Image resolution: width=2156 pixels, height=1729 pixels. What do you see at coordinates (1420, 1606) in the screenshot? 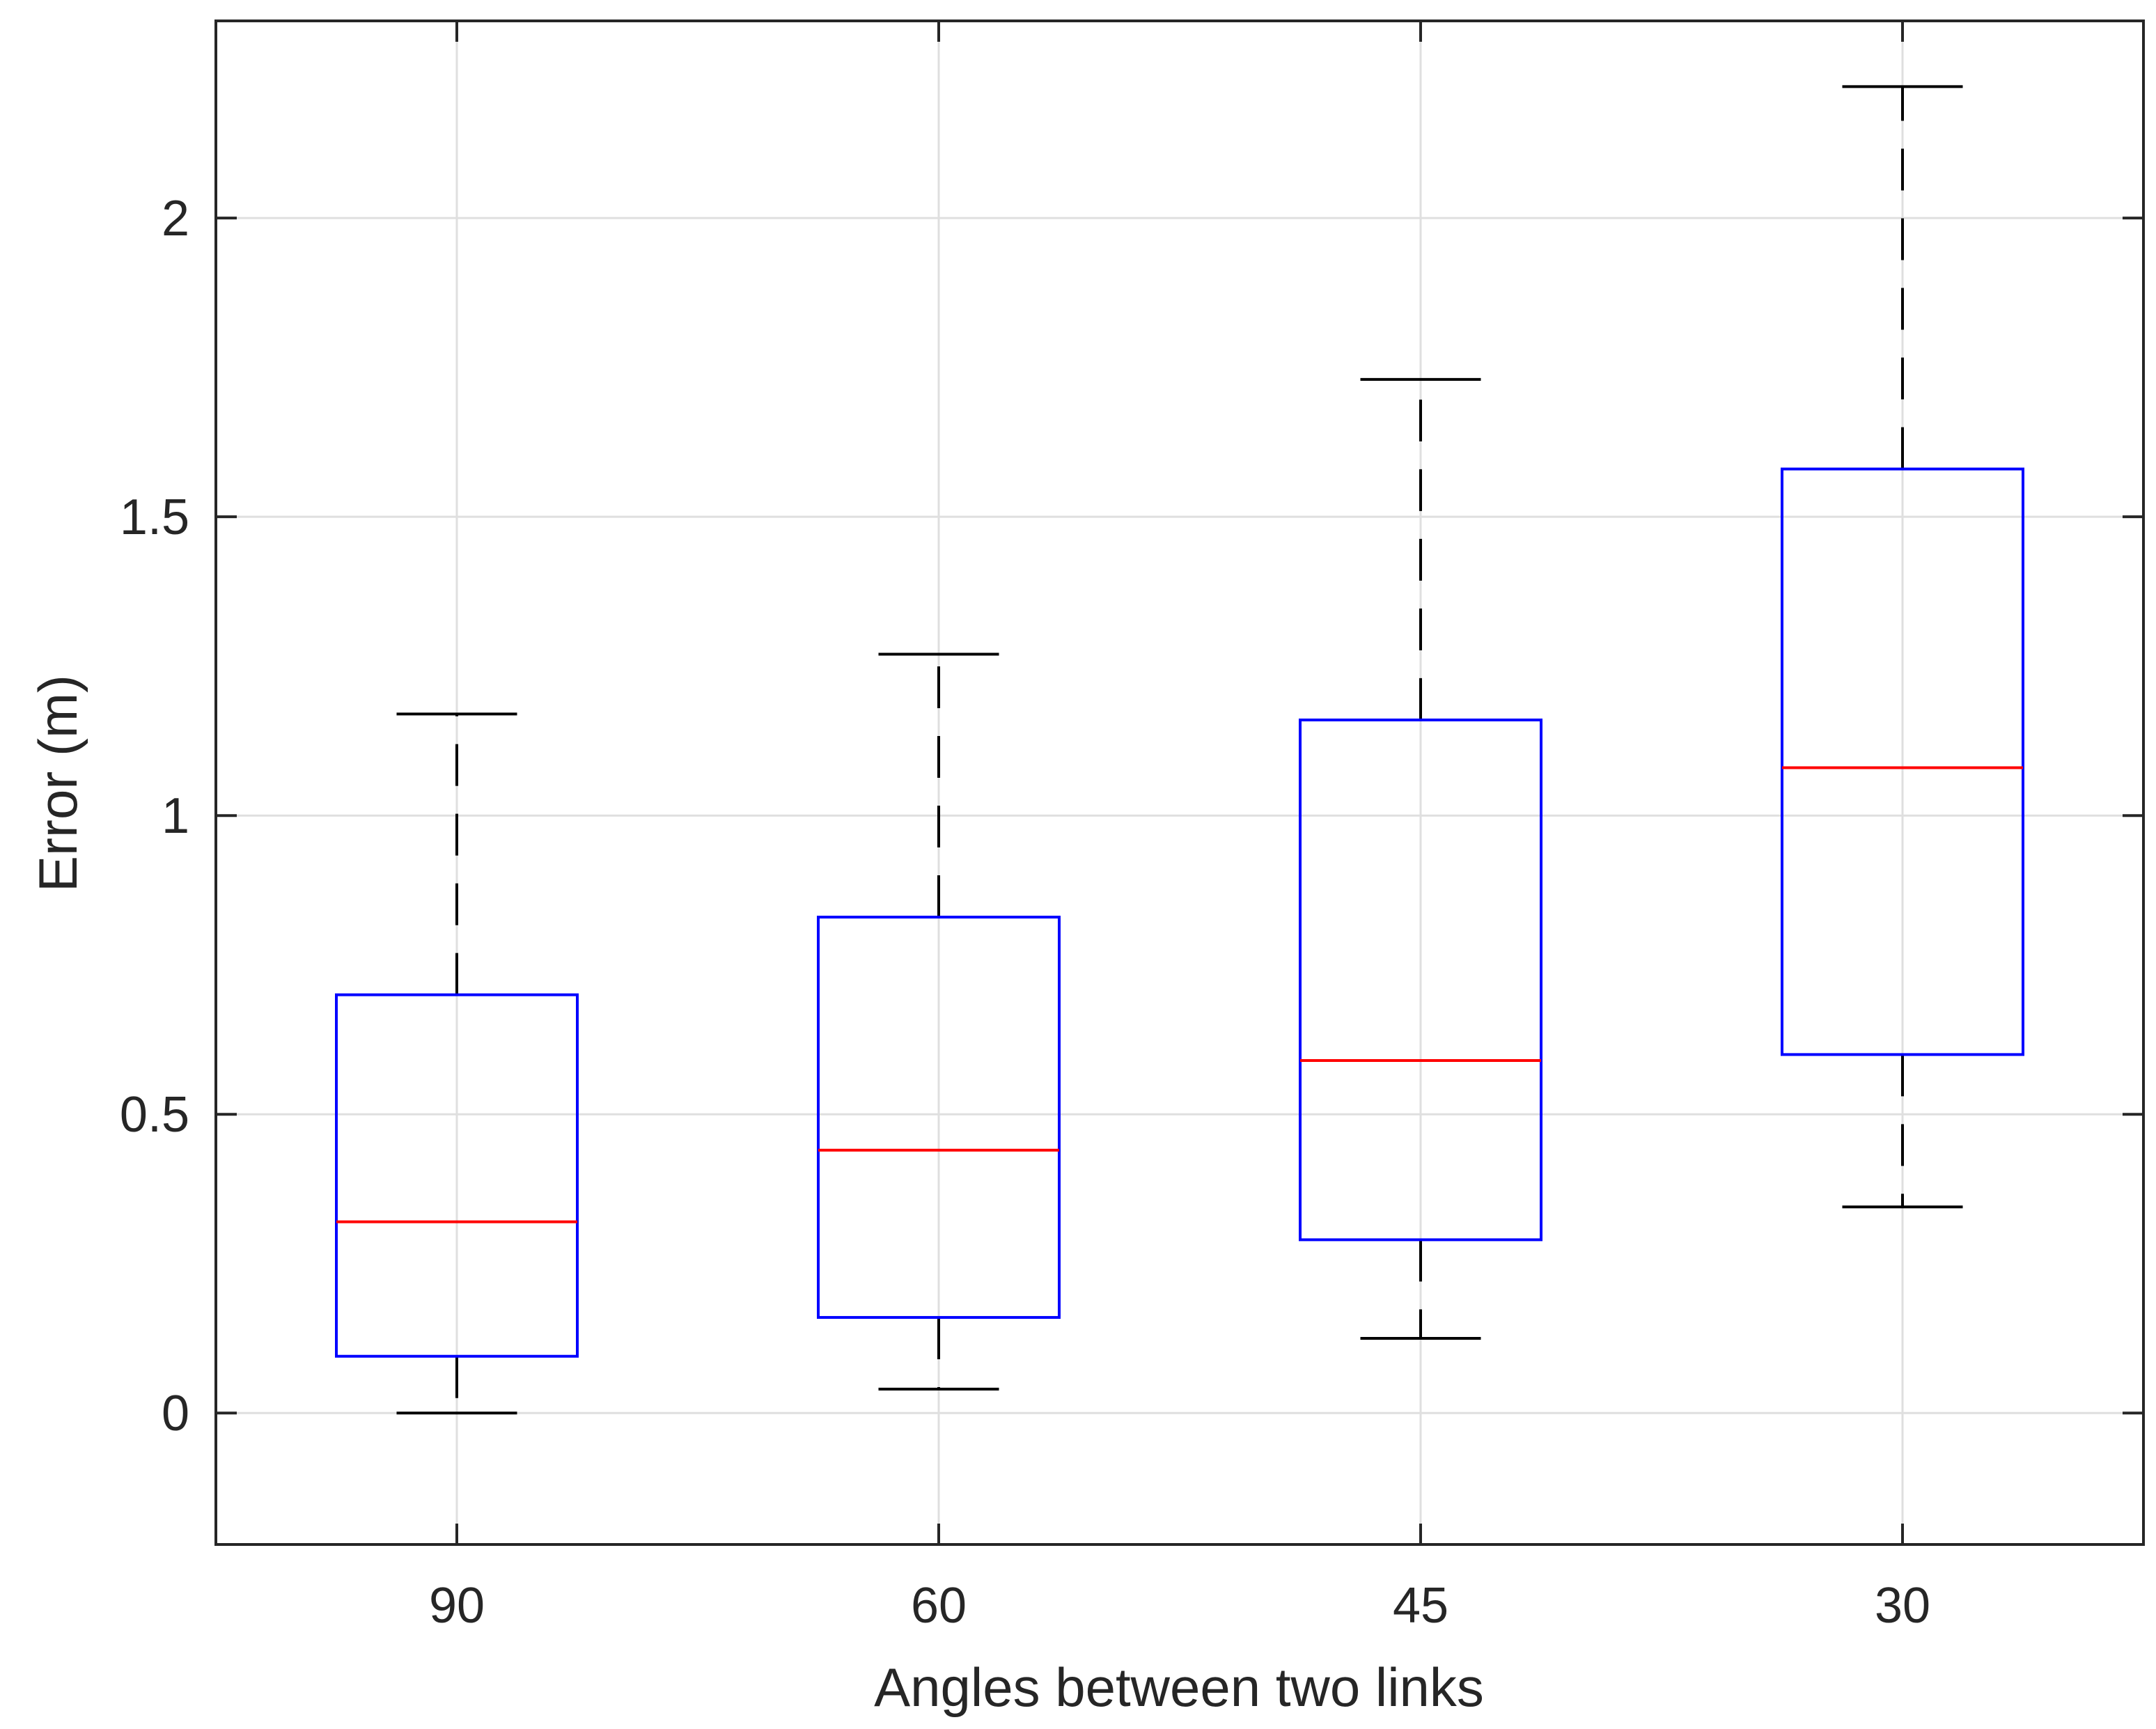
I see `x-tick-label-45: 45` at bounding box center [1420, 1606].